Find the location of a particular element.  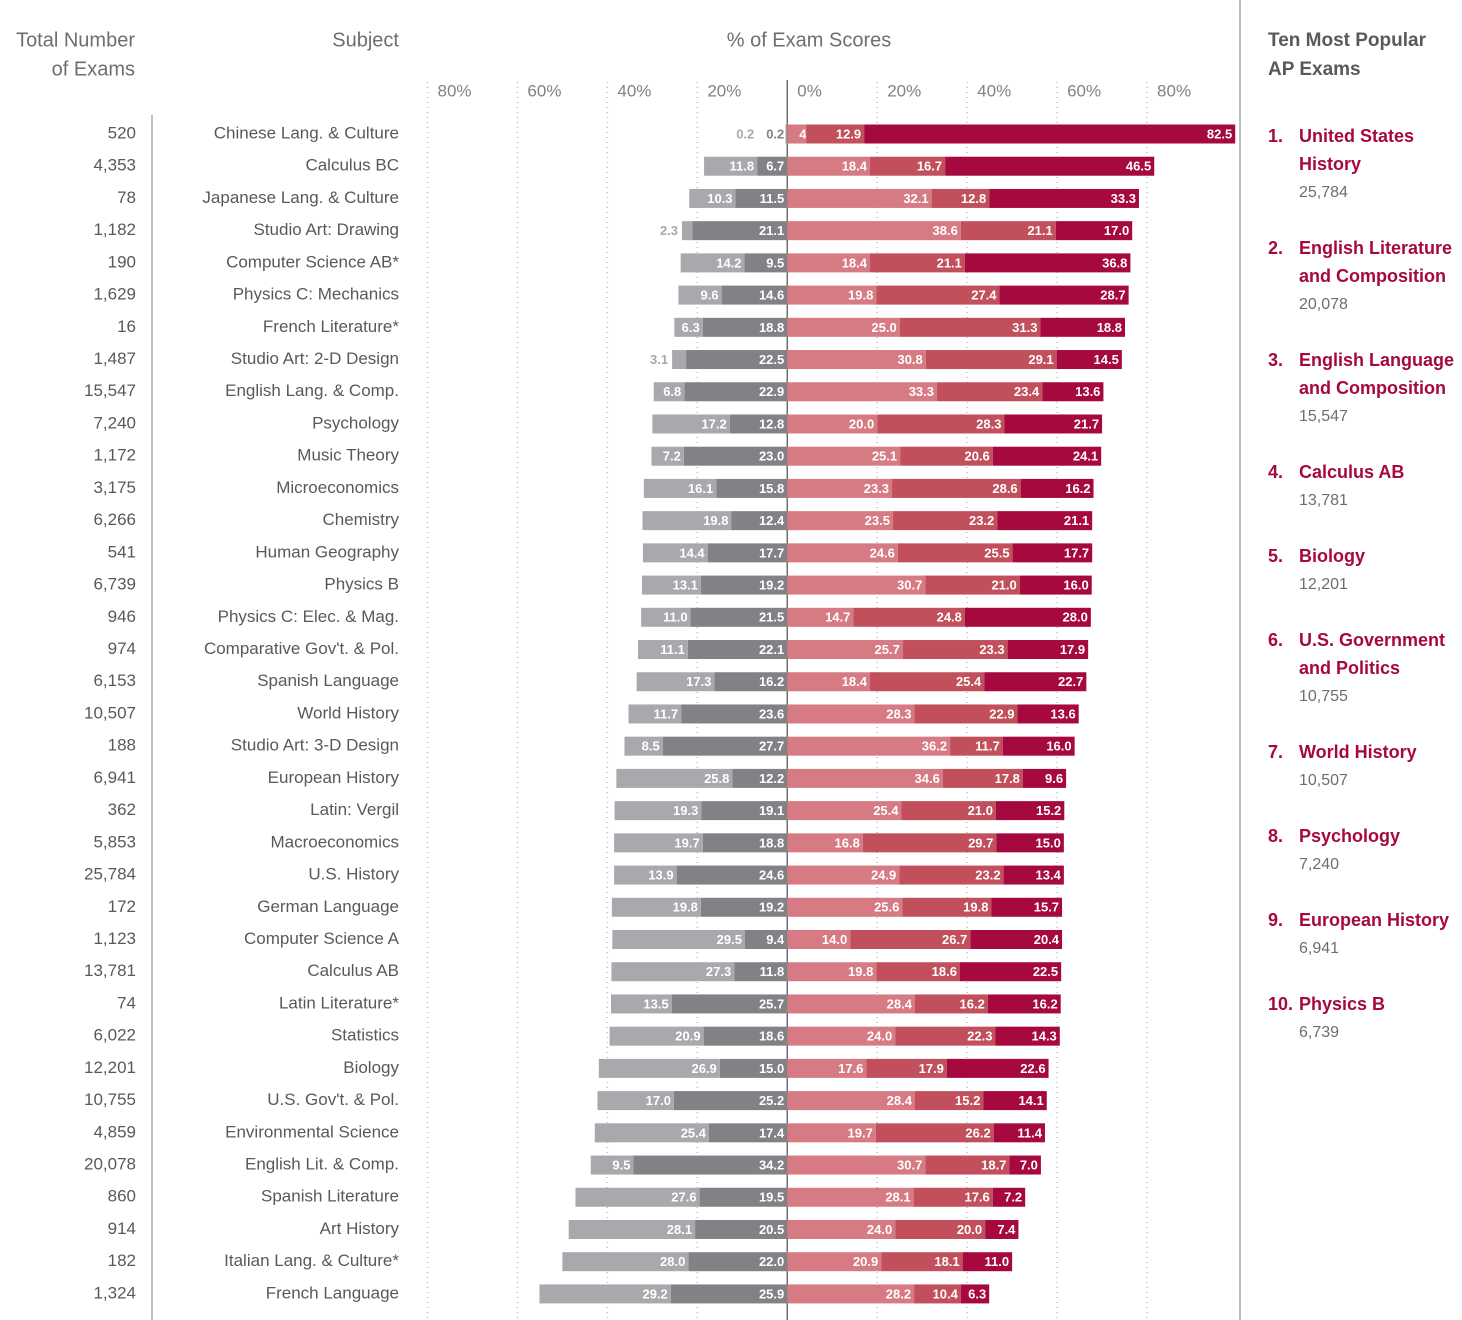

data-label: 27.3 is located at coordinates (718, 971).